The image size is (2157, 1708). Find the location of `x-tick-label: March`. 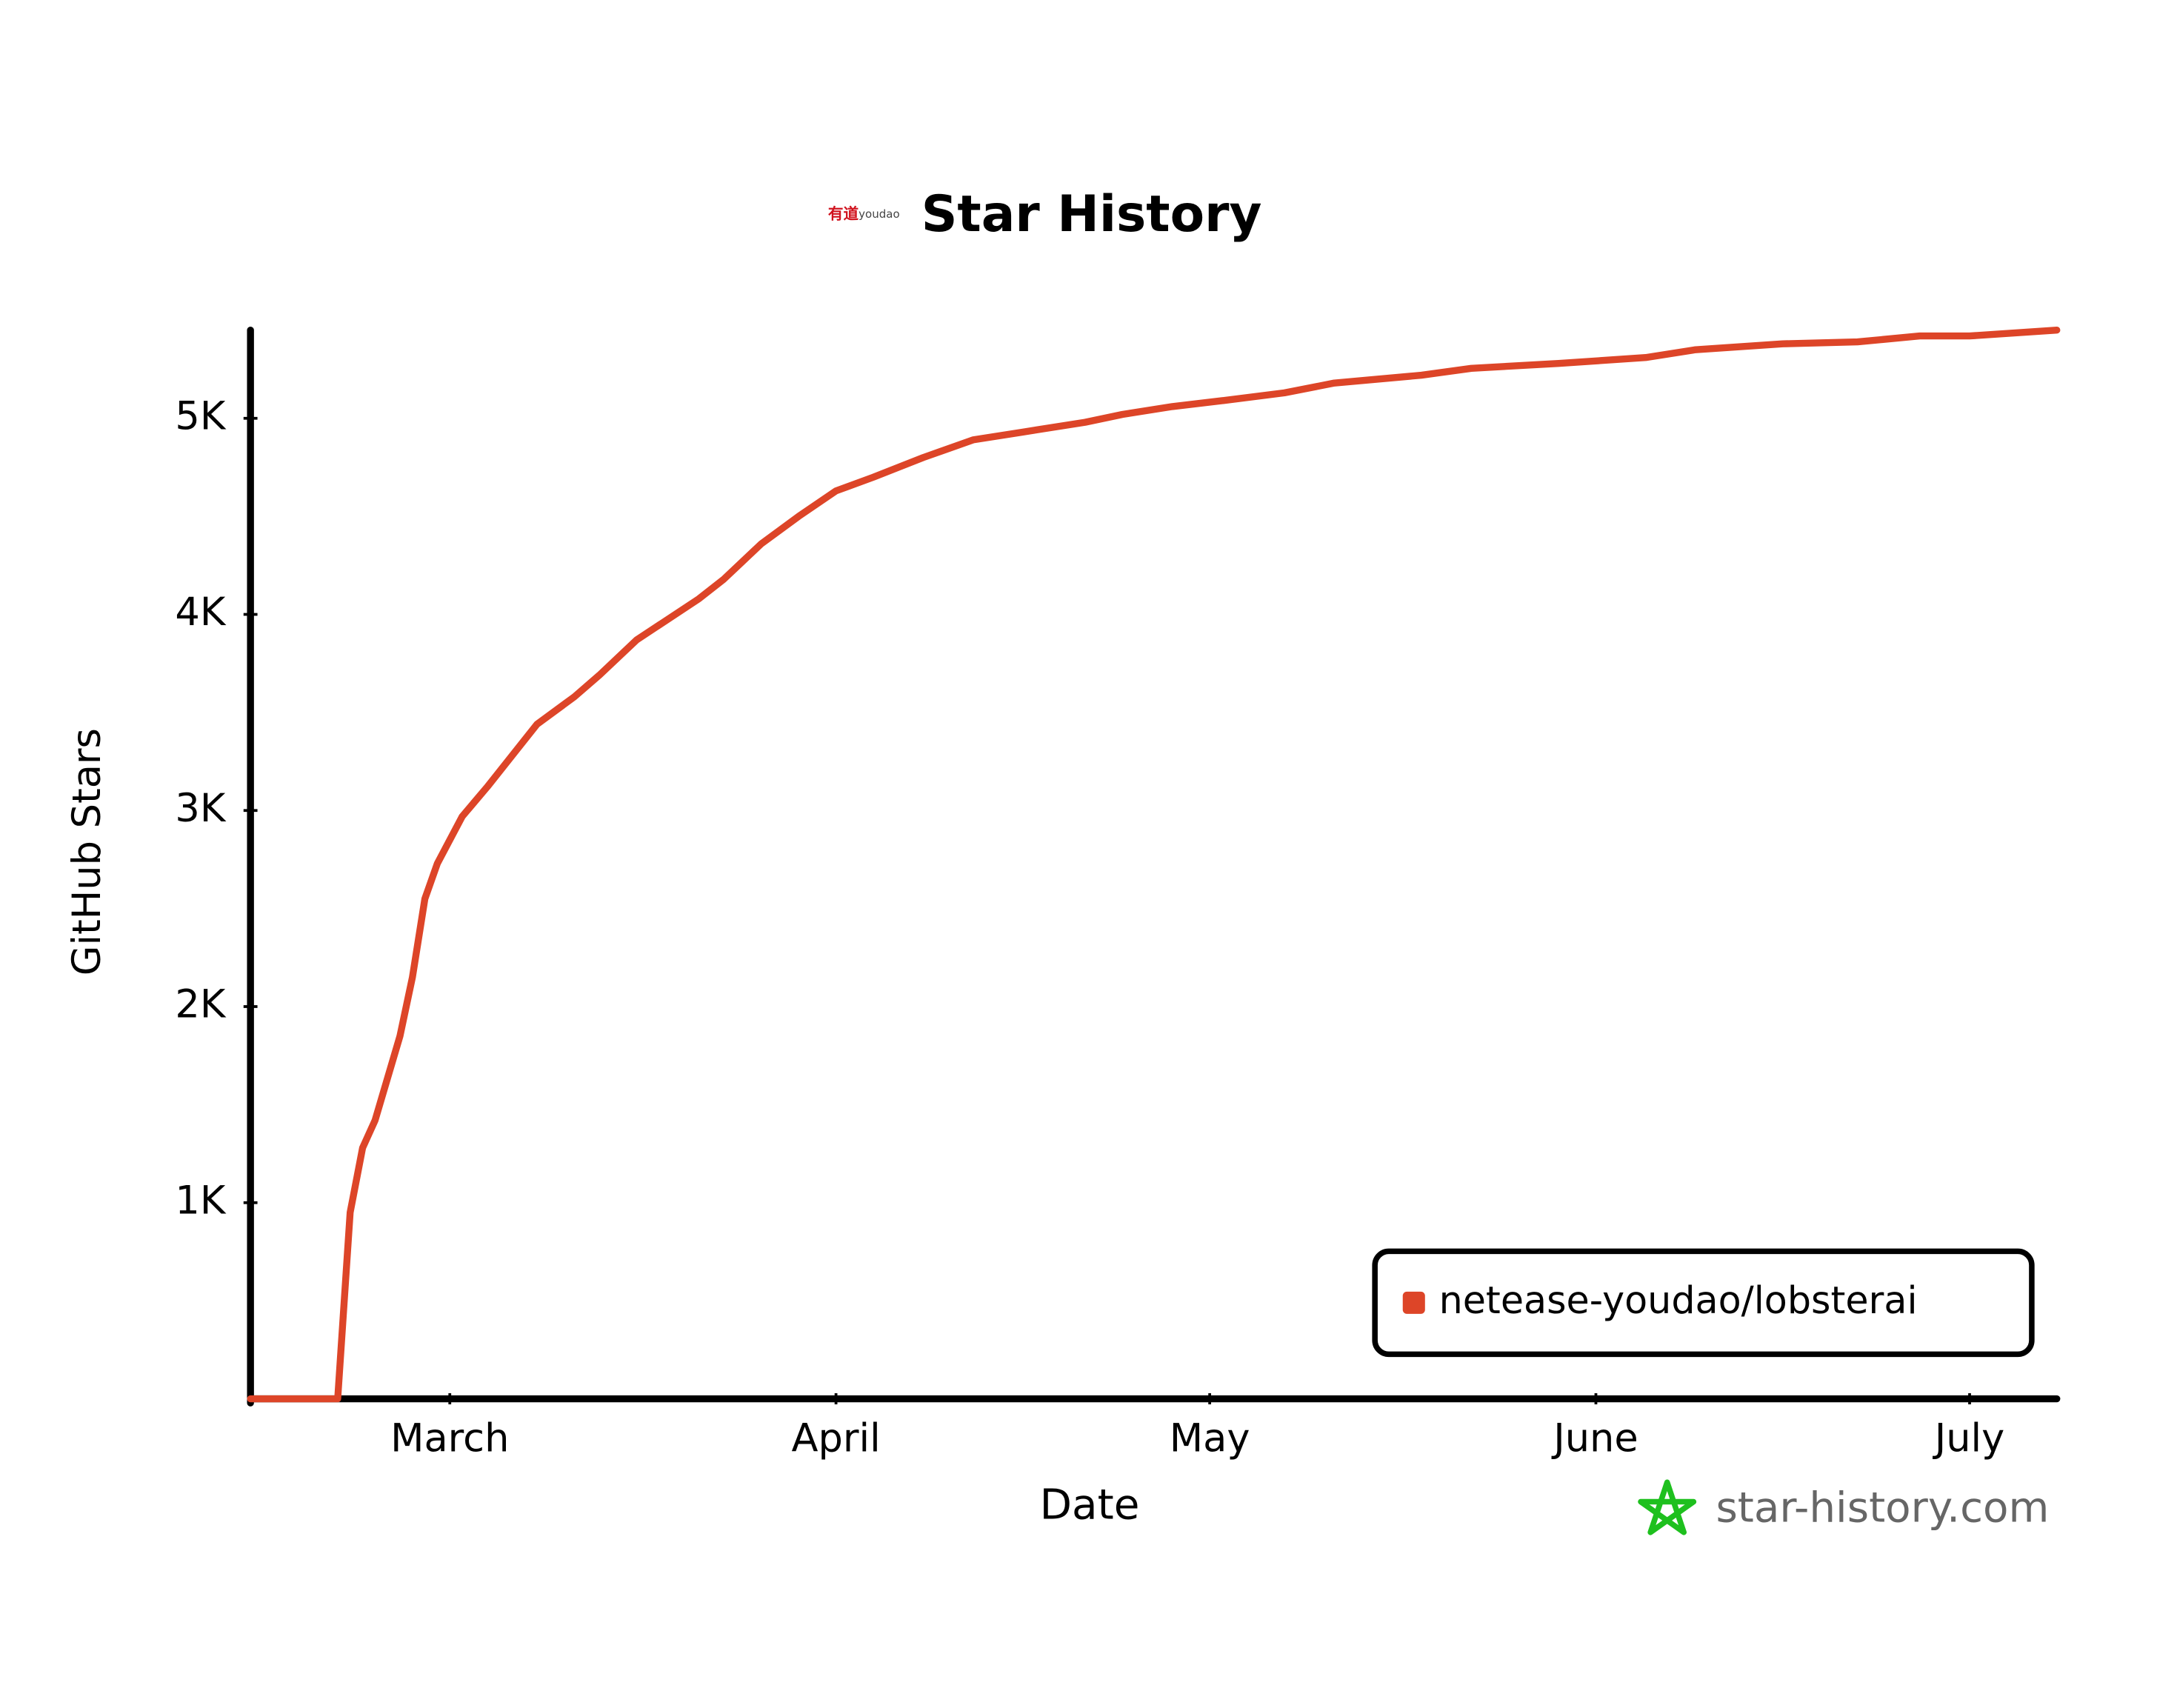

x-tick-label: March is located at coordinates (450, 1439).